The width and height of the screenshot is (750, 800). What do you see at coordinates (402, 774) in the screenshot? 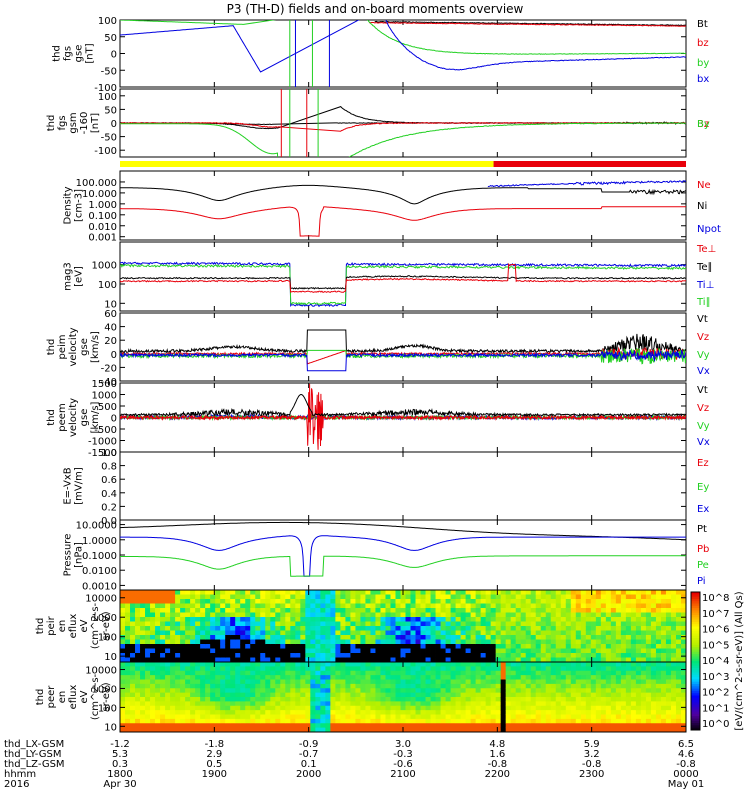
I see `axis-row-value: 2100` at bounding box center [402, 774].